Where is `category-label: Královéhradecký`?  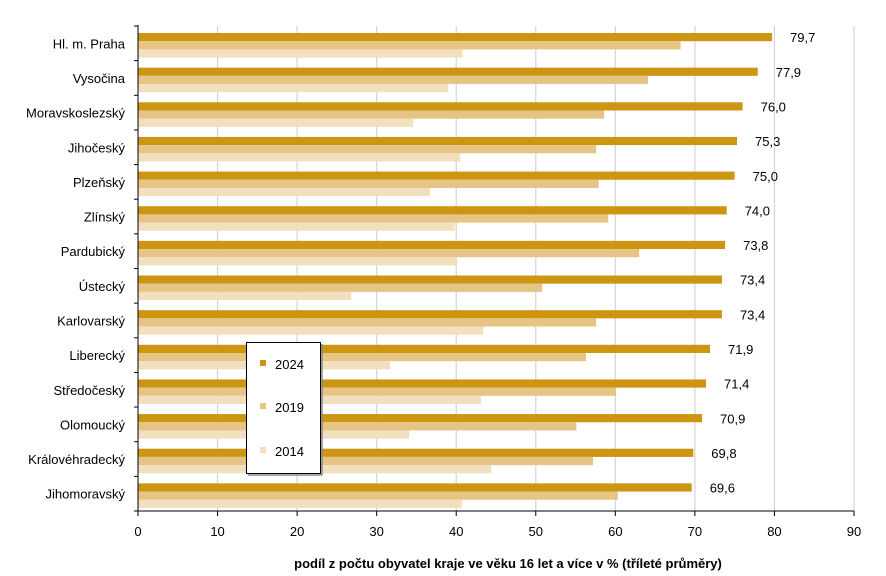
category-label: Královéhradecký is located at coordinates (76, 459).